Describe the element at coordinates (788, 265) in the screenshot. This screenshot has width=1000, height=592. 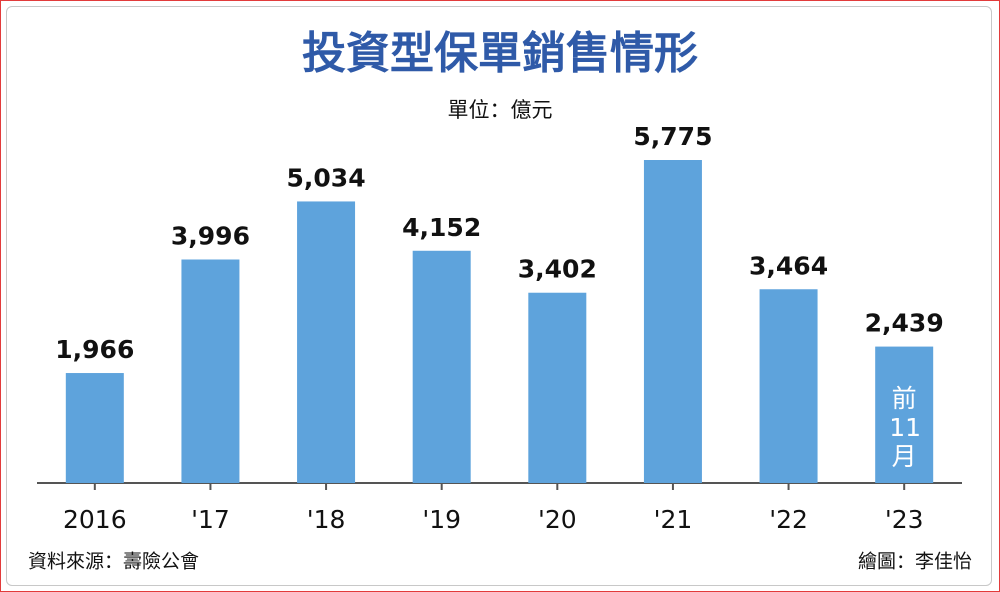
I see `value-label: 3,464` at that location.